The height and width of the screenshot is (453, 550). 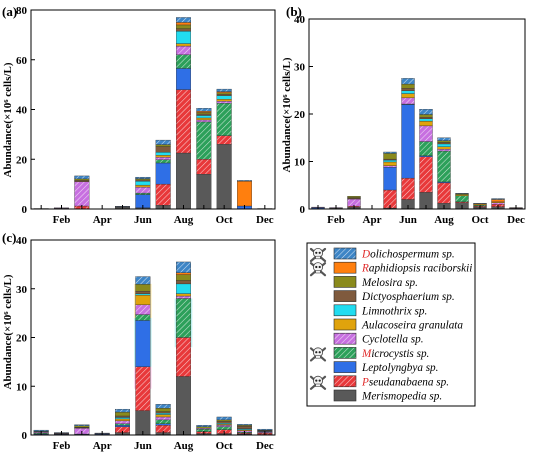 I want to click on toxic-skull-icon, so click(x=318, y=382).